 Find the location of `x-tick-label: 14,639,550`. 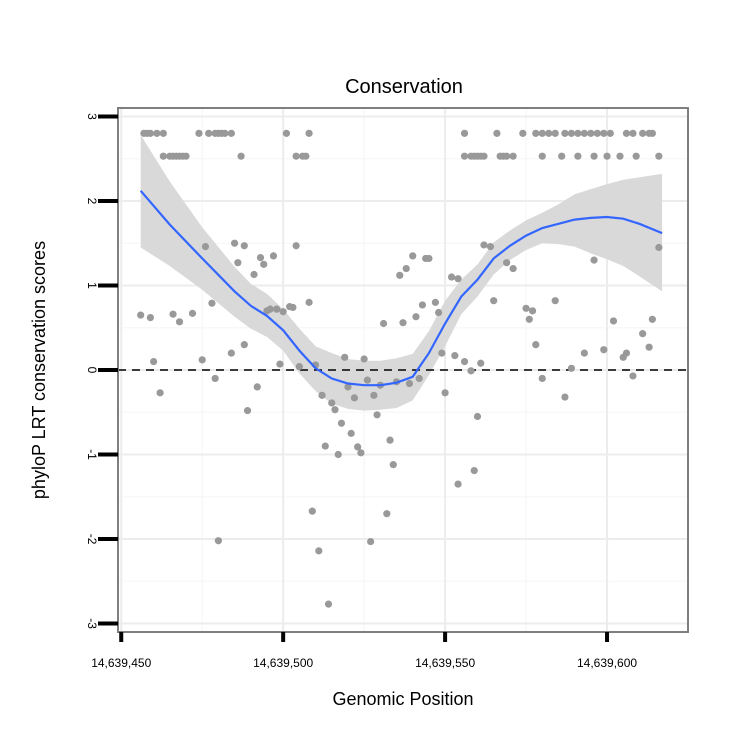

x-tick-label: 14,639,550 is located at coordinates (445, 663).